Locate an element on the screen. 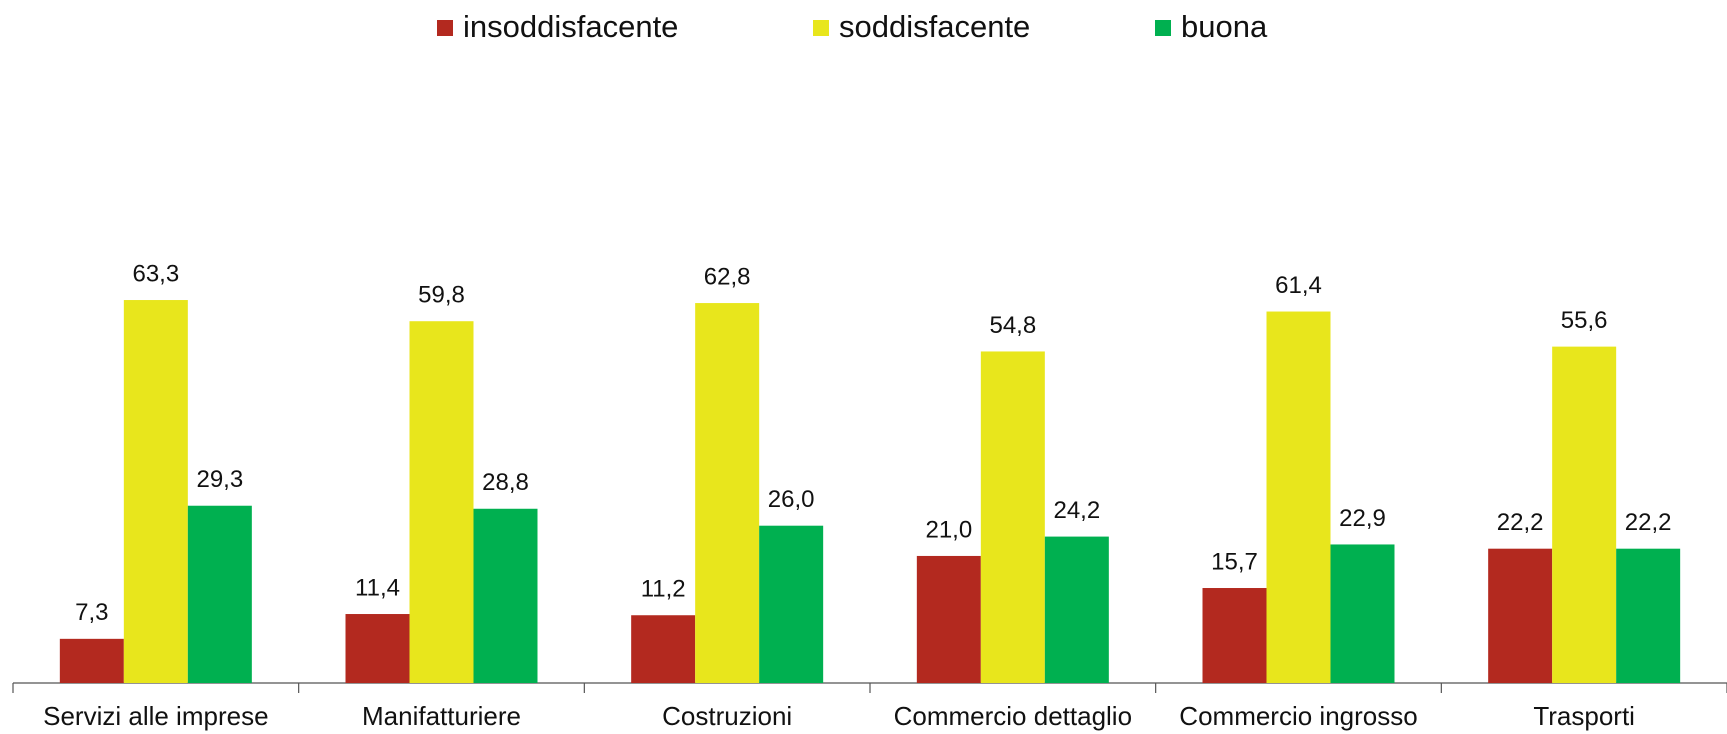 The image size is (1727, 734). x-tick-label: Costruzioni is located at coordinates (727, 716).